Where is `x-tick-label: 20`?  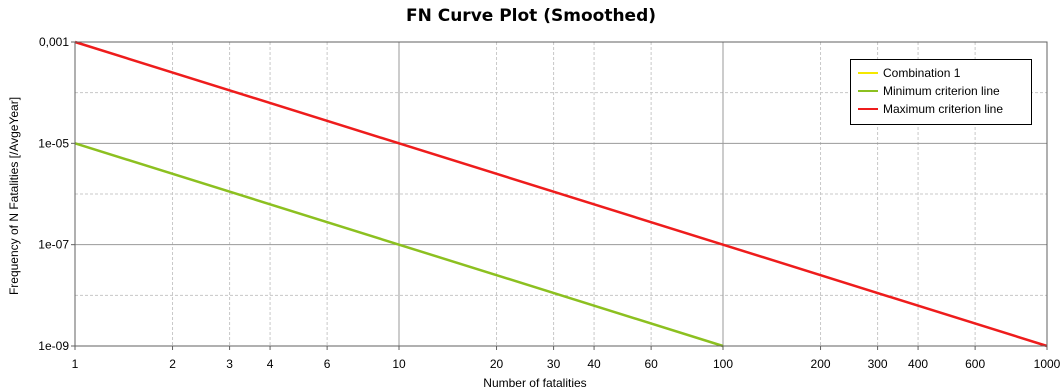 x-tick-label: 20 is located at coordinates (497, 364).